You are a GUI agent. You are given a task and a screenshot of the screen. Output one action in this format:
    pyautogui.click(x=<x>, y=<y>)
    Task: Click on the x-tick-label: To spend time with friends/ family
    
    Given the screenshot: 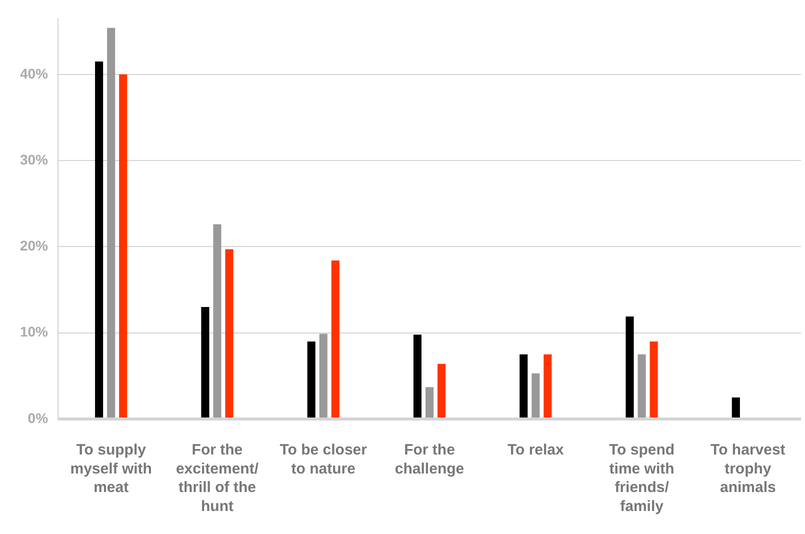 What is the action you would take?
    pyautogui.click(x=642, y=478)
    